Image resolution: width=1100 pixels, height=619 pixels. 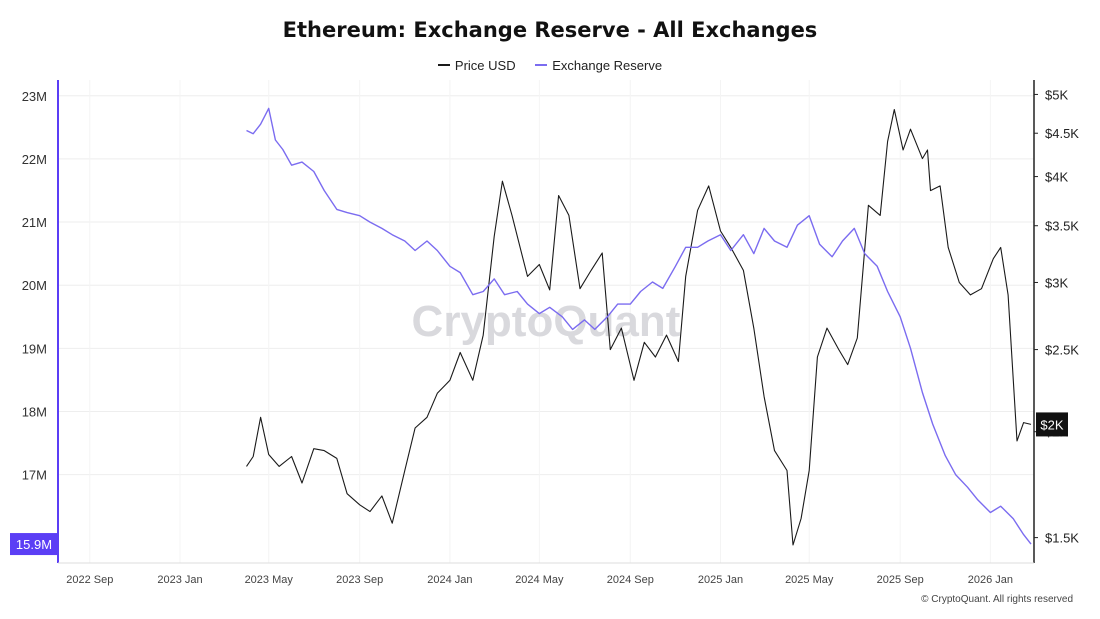 What do you see at coordinates (607, 65) in the screenshot?
I see `legend-label-reserve: Exchange Reserve` at bounding box center [607, 65].